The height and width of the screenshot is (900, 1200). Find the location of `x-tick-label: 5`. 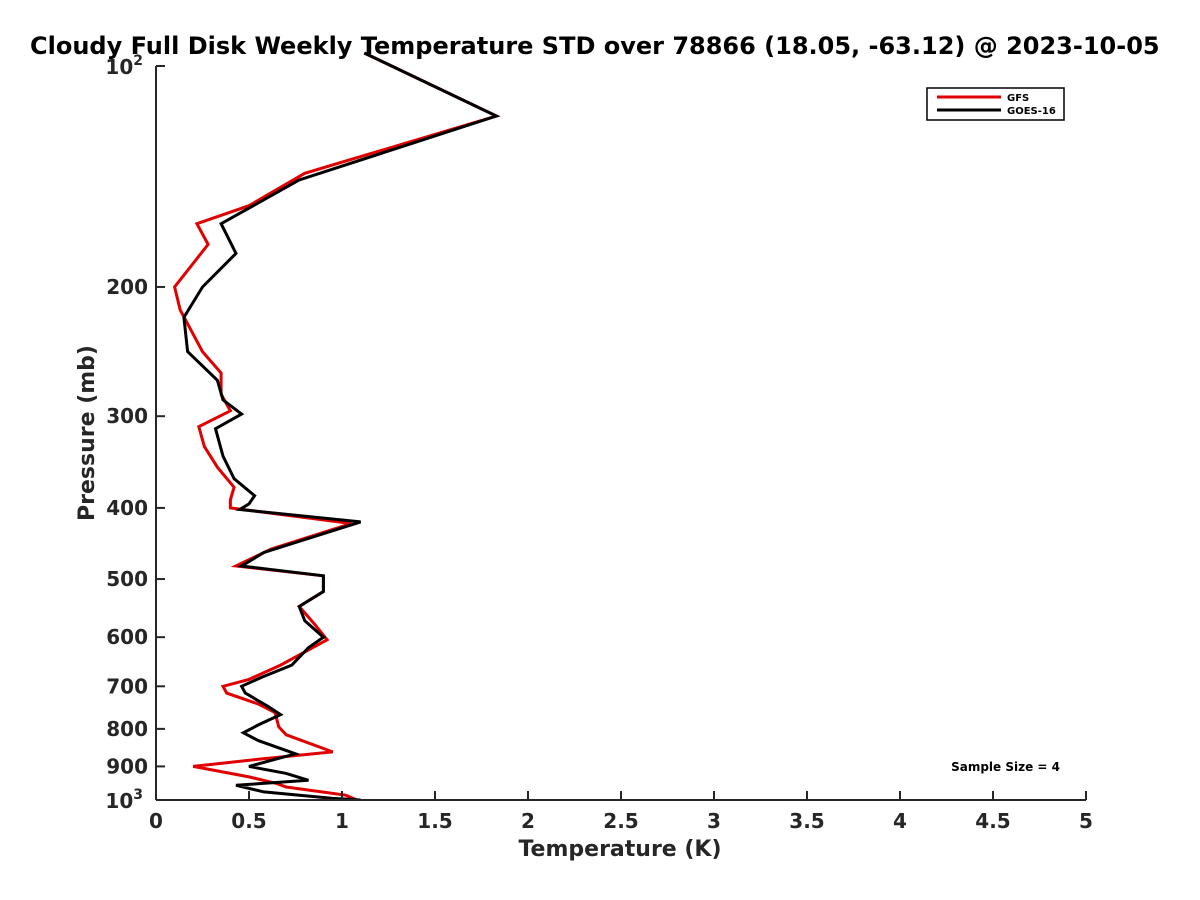

x-tick-label: 5 is located at coordinates (1086, 821).